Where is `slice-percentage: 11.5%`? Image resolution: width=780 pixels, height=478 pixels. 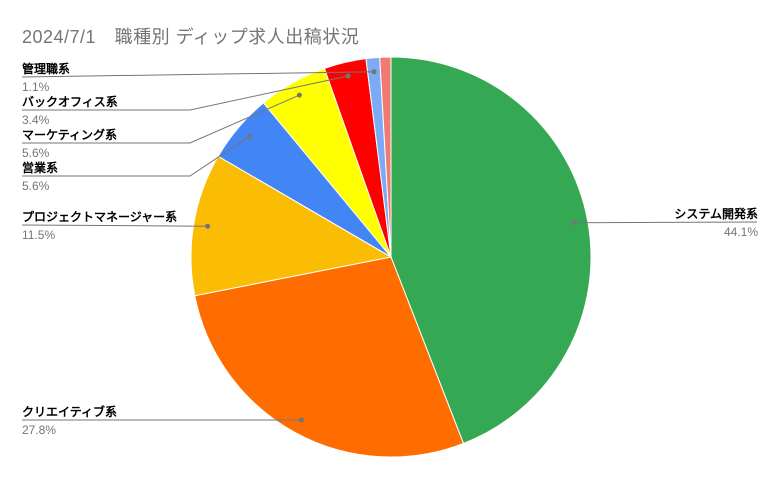 slice-percentage: 11.5% is located at coordinates (39, 235).